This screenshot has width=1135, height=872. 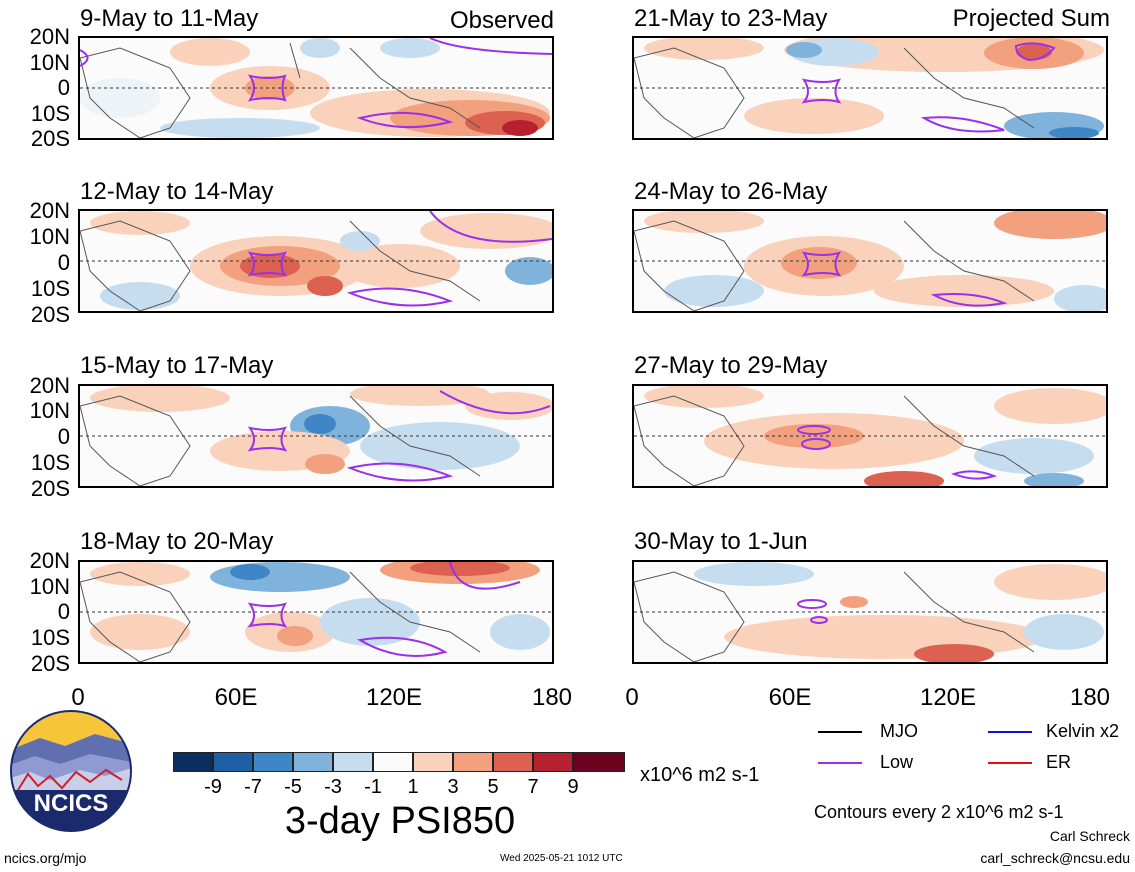 What do you see at coordinates (897, 762) in the screenshot?
I see `legend-low: Low` at bounding box center [897, 762].